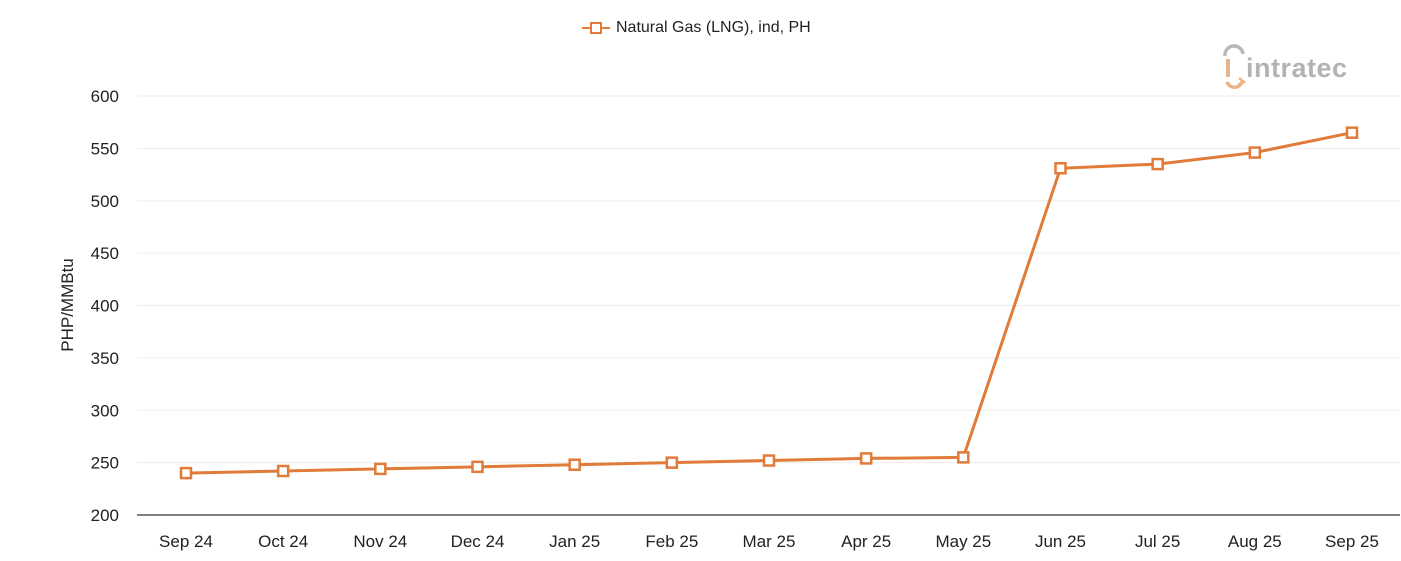  I want to click on legend: Natural Gas (LNG), ind, PH, so click(696, 28).